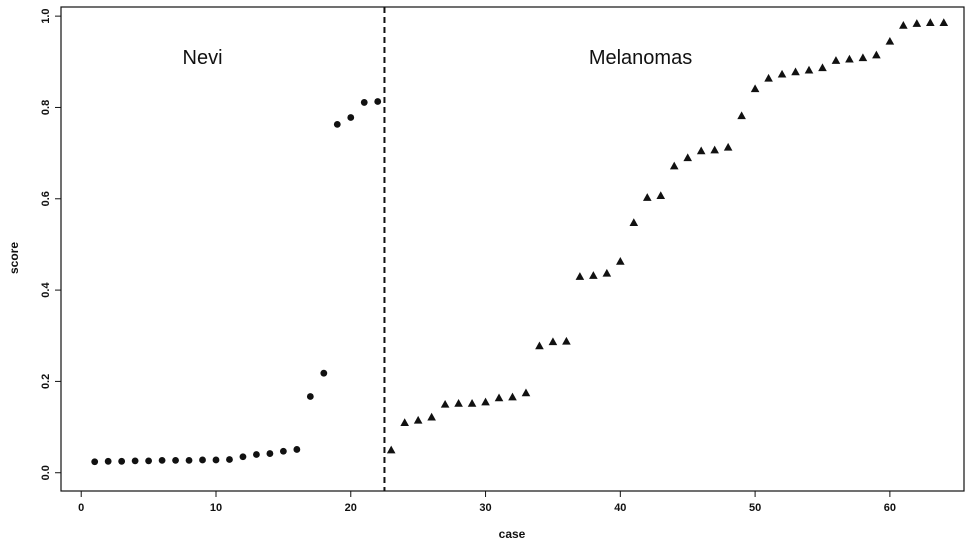  I want to click on y-tick-label: 0.2, so click(46, 381).